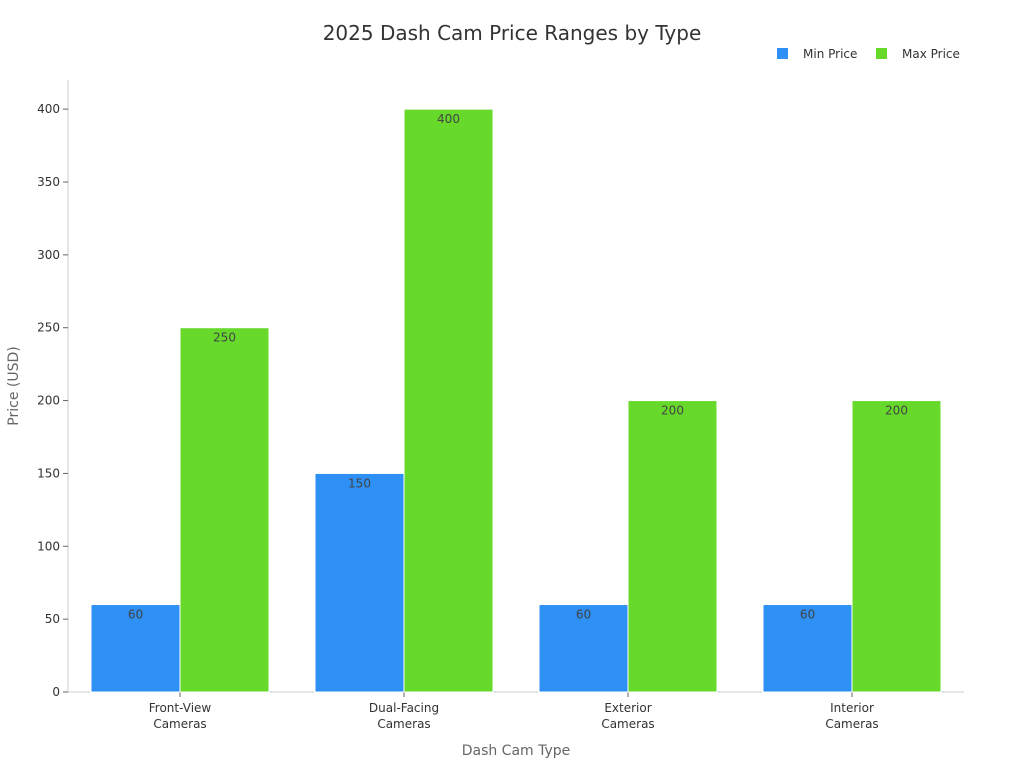  I want to click on y-tick-label: 300, so click(48, 255).